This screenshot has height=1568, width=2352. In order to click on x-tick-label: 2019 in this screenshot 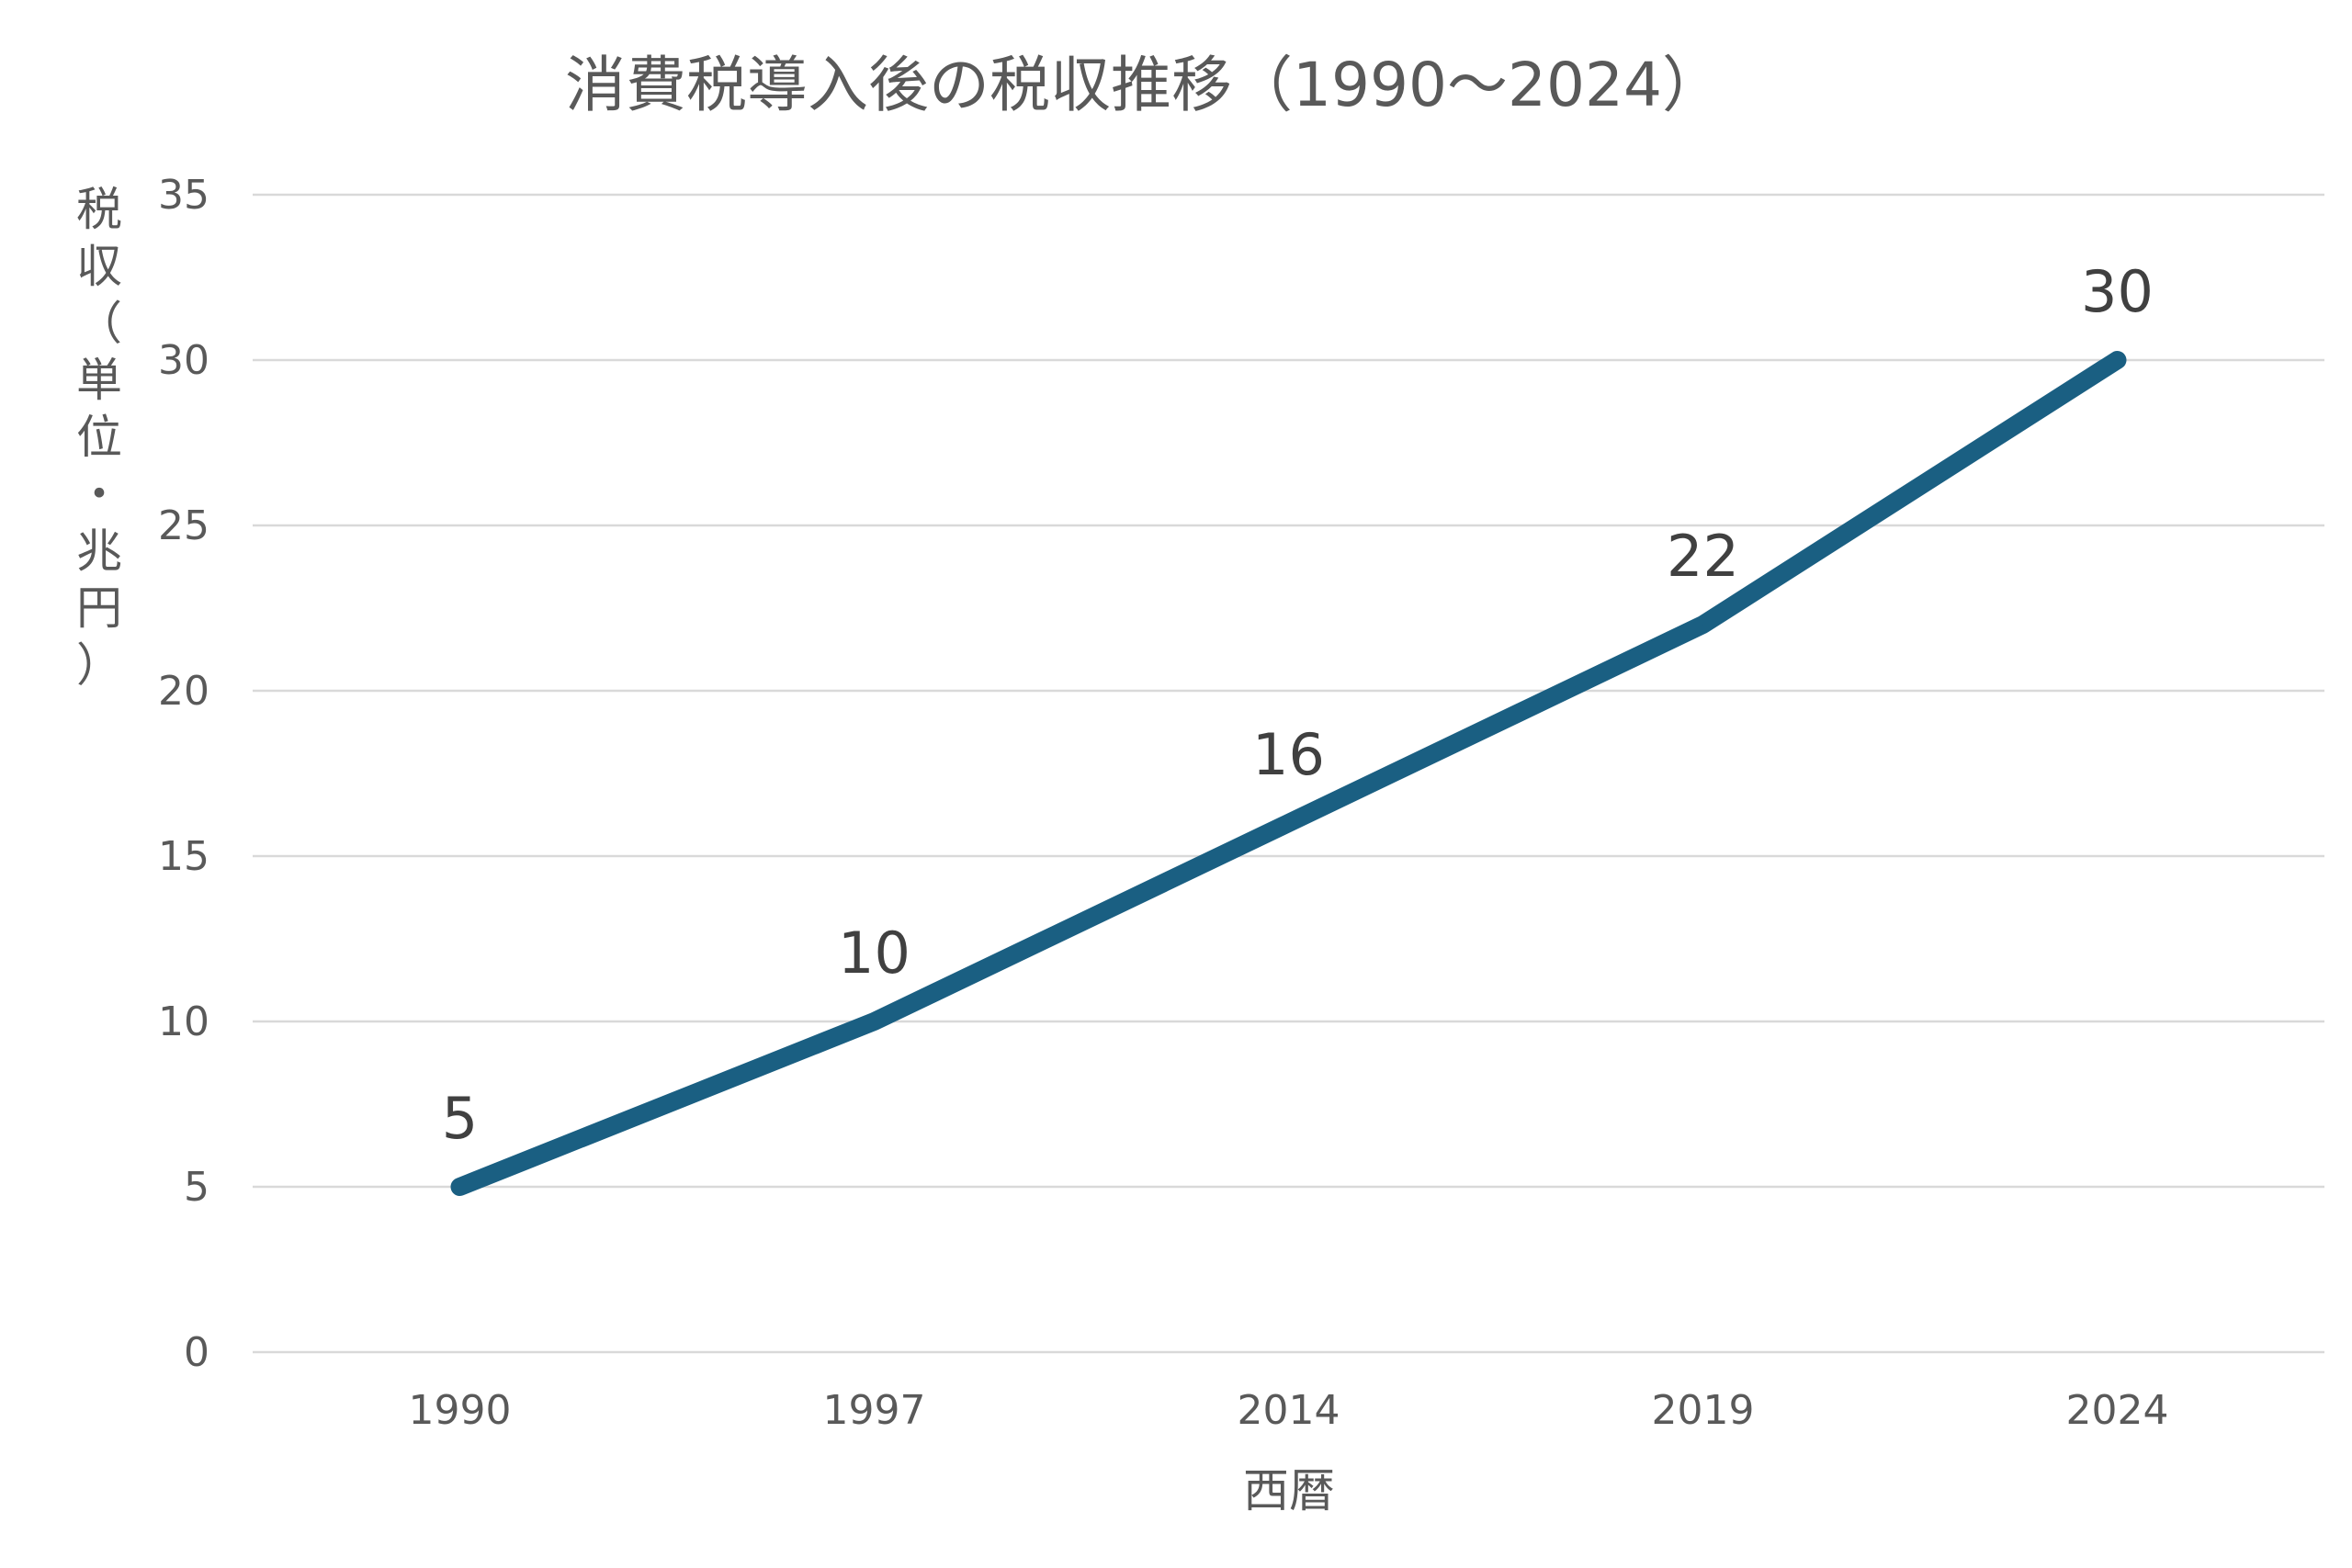, I will do `click(1703, 1411)`.